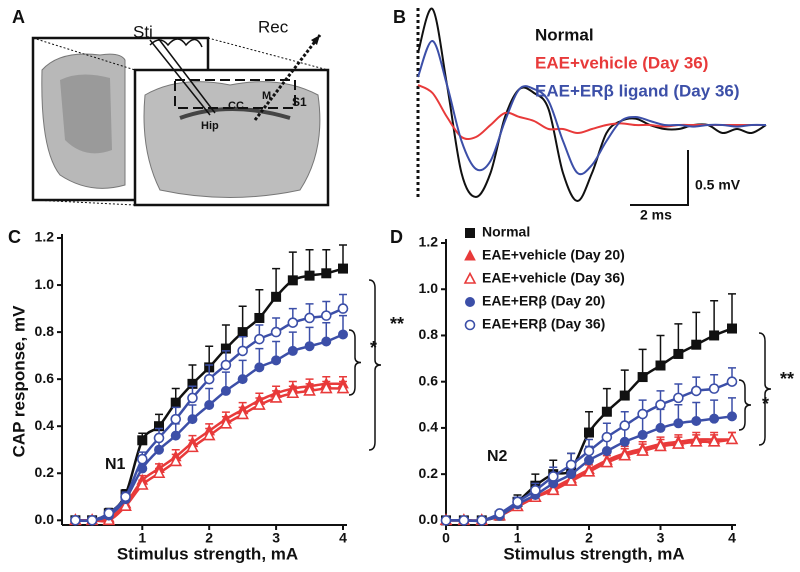  Describe the element at coordinates (45, 284) in the screenshot. I see `y-tick-label: 1.0` at that location.